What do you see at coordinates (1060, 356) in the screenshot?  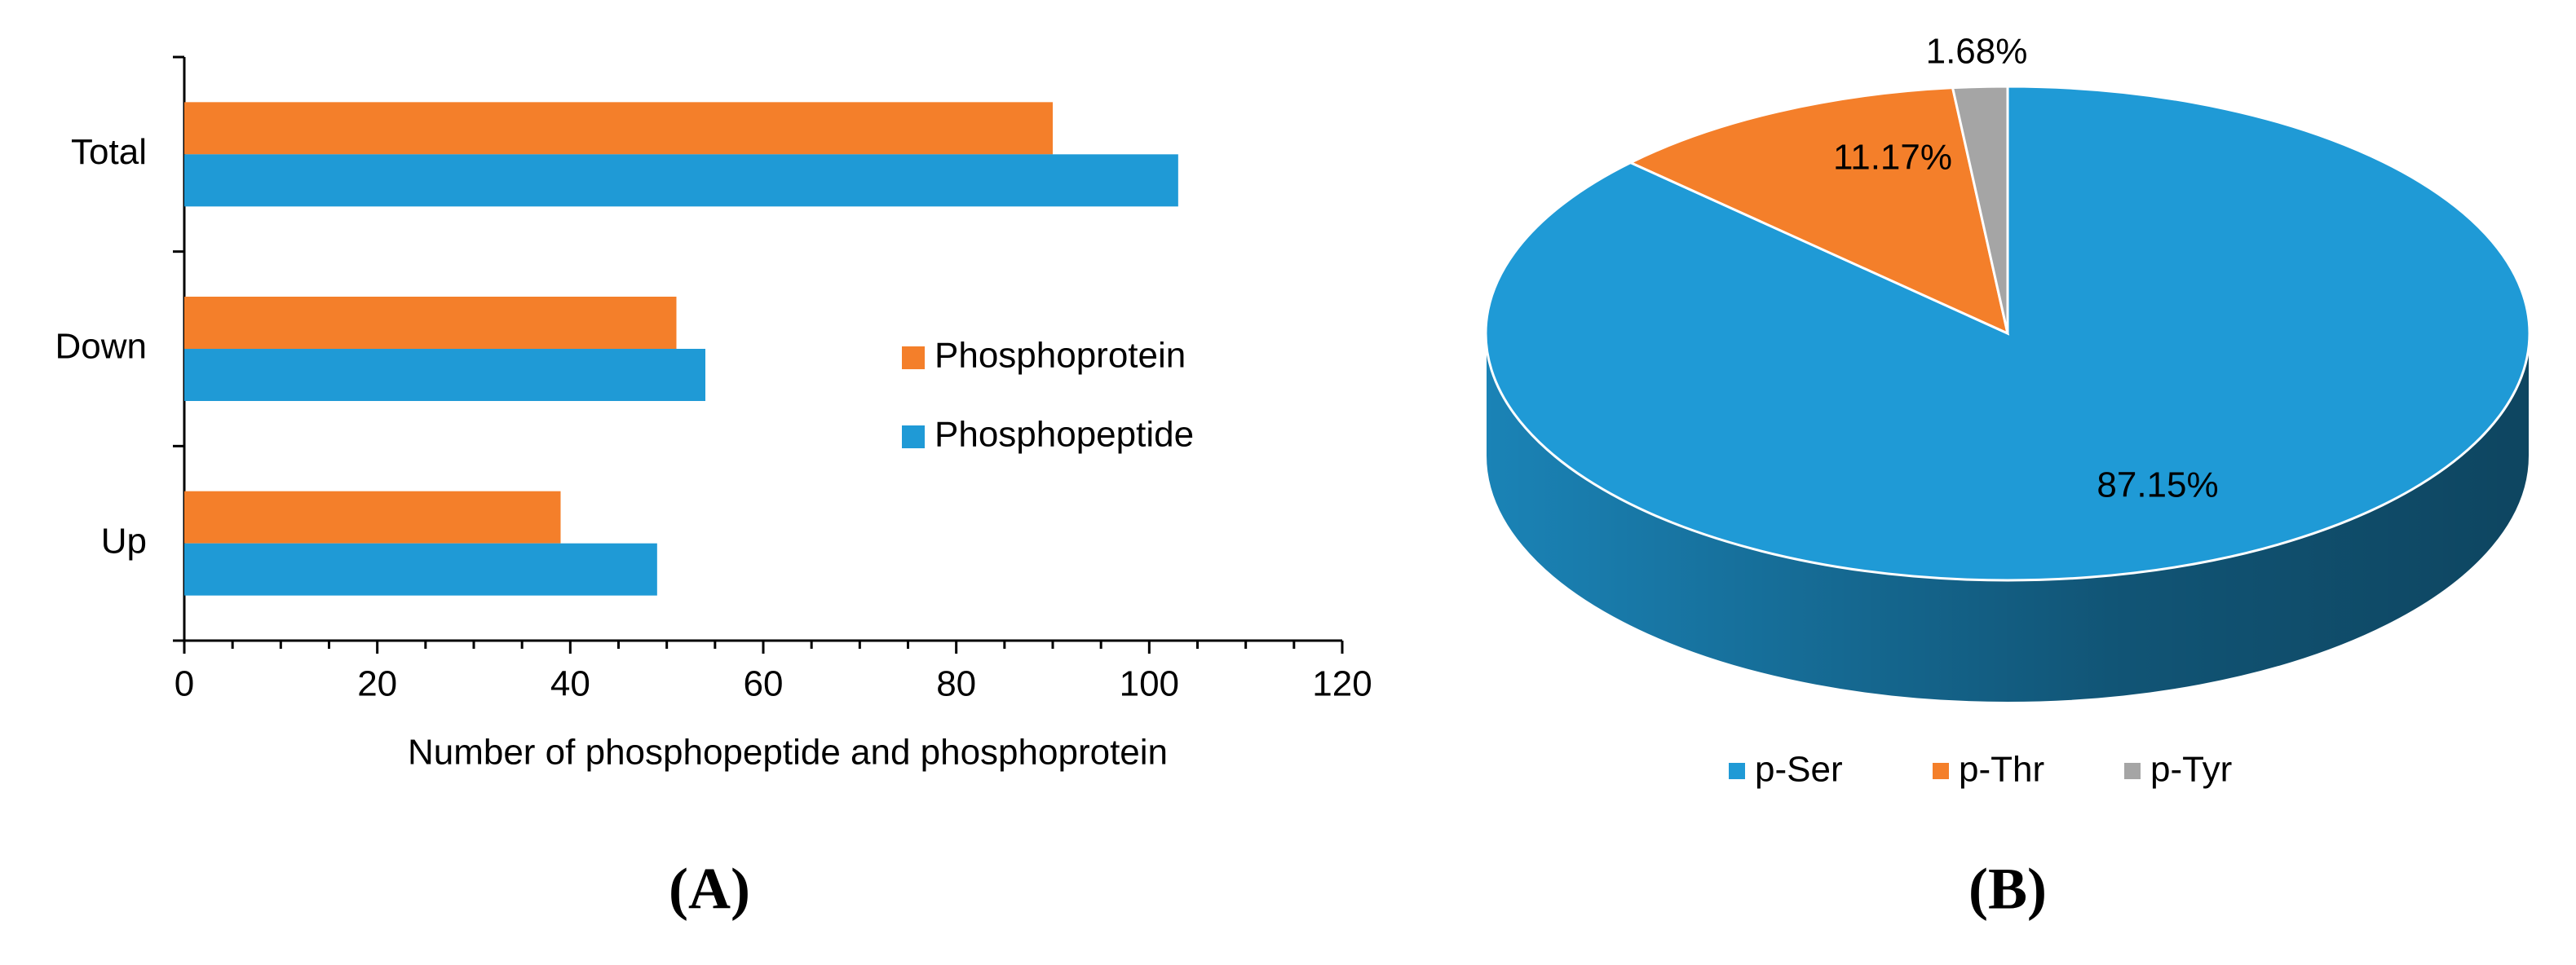 I see `legend-label: Phosphoprotein` at bounding box center [1060, 356].